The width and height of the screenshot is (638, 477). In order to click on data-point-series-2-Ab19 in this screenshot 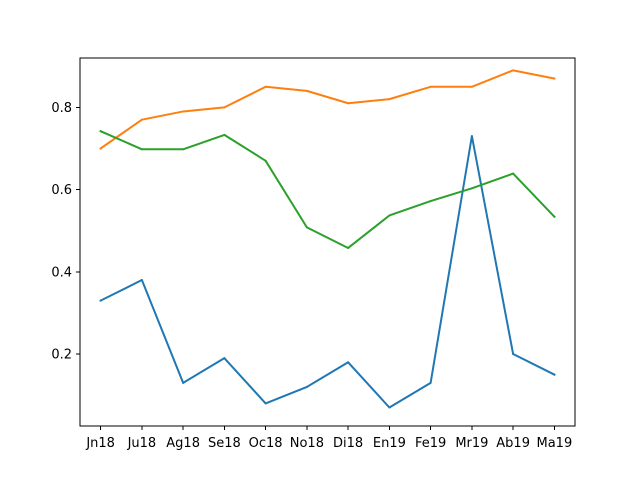, I will do `click(513, 70)`.